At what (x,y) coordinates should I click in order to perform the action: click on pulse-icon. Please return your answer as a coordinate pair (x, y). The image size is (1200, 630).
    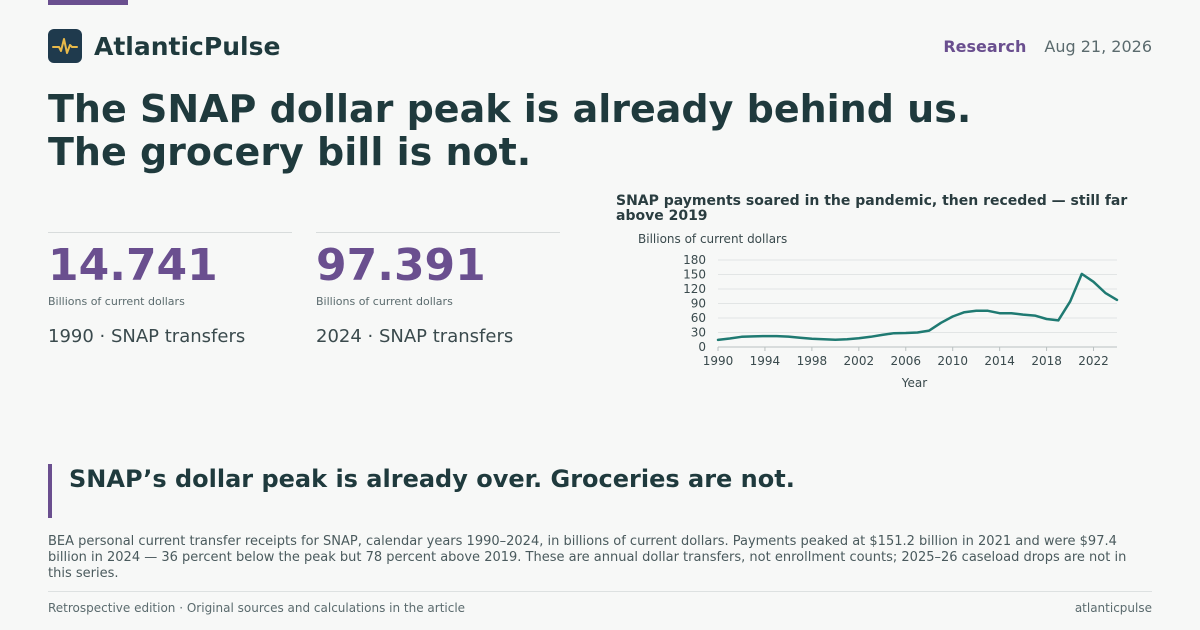
    Looking at the image, I should click on (65, 46).